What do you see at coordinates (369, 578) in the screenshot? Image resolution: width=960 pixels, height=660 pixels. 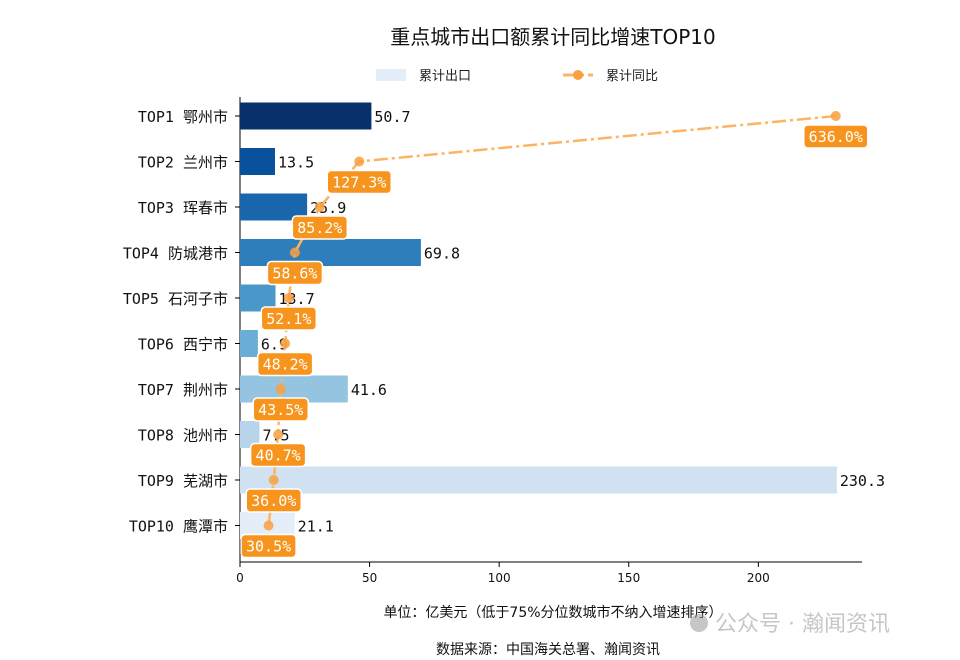 I see `x-tick-label: 50` at bounding box center [369, 578].